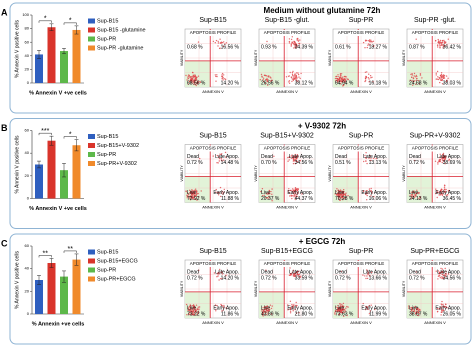  I want to click on quadrant-percent: 36.45 %, so click(452, 199).